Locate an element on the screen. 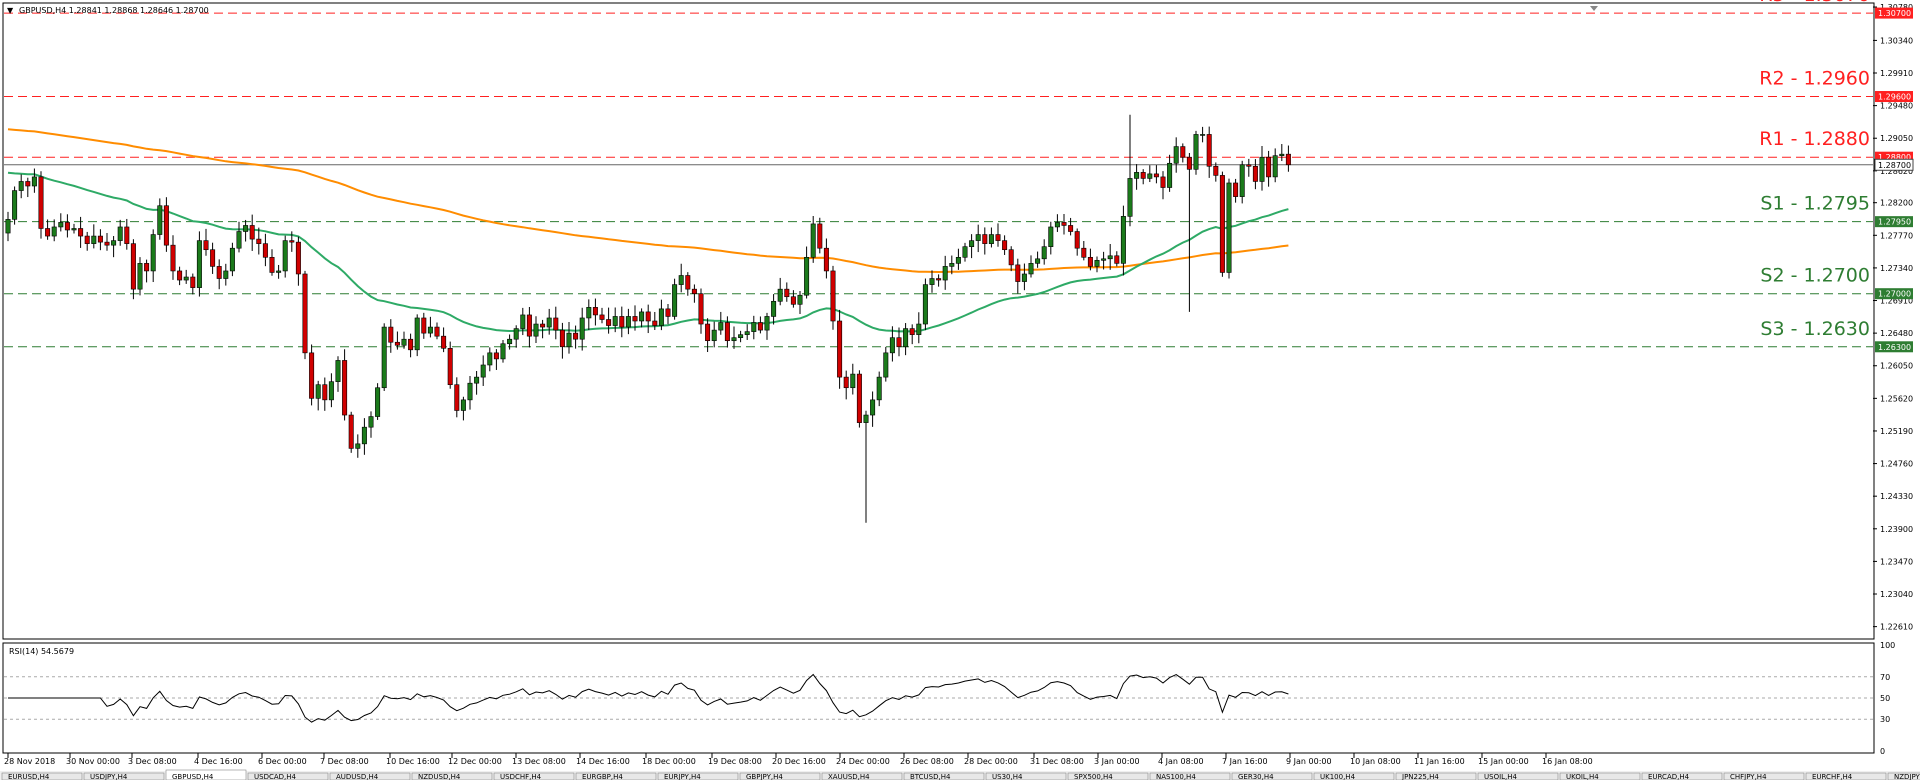 This screenshot has width=1920, height=783. symbol-tab: UK100,H4 is located at coordinates (1354, 776).